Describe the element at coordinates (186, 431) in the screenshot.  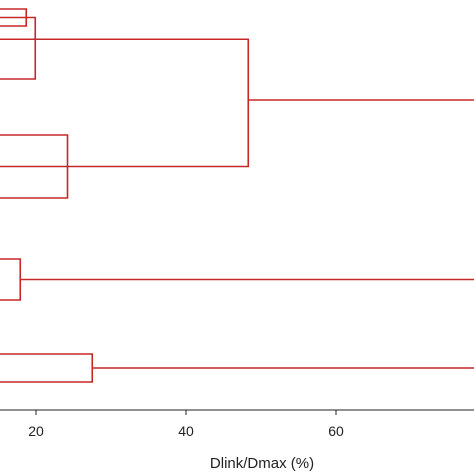
I see `x-tick-label-40: 40` at that location.